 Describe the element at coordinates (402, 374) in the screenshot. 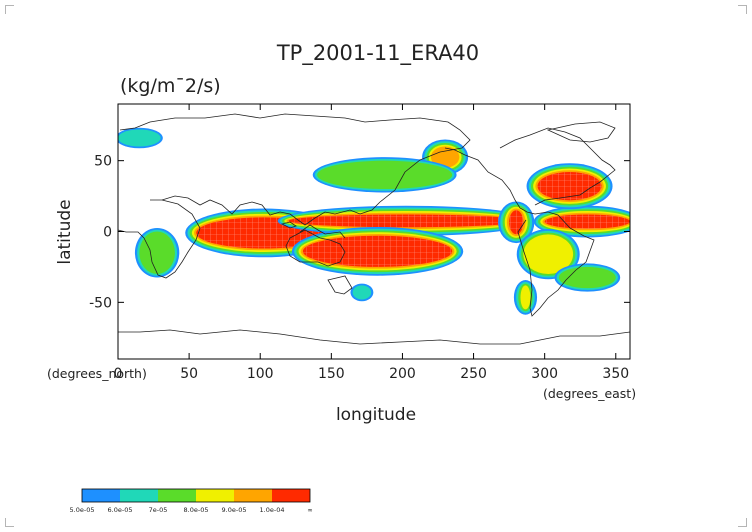

I see `x-tick-label: 200` at that location.